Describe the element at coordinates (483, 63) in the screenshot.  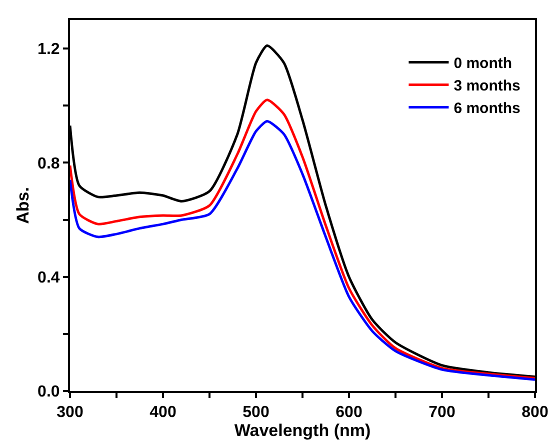
I see `legend-label: 0 month` at that location.